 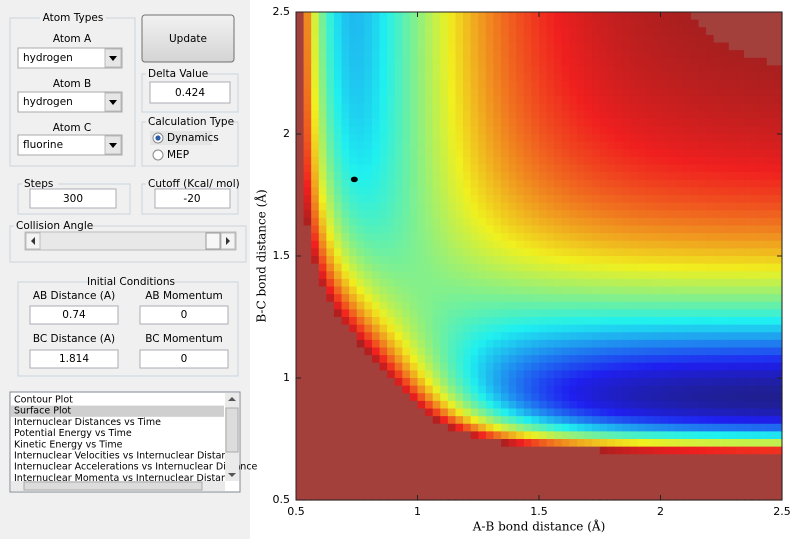 I want to click on scroll-thumb, so click(x=232, y=430).